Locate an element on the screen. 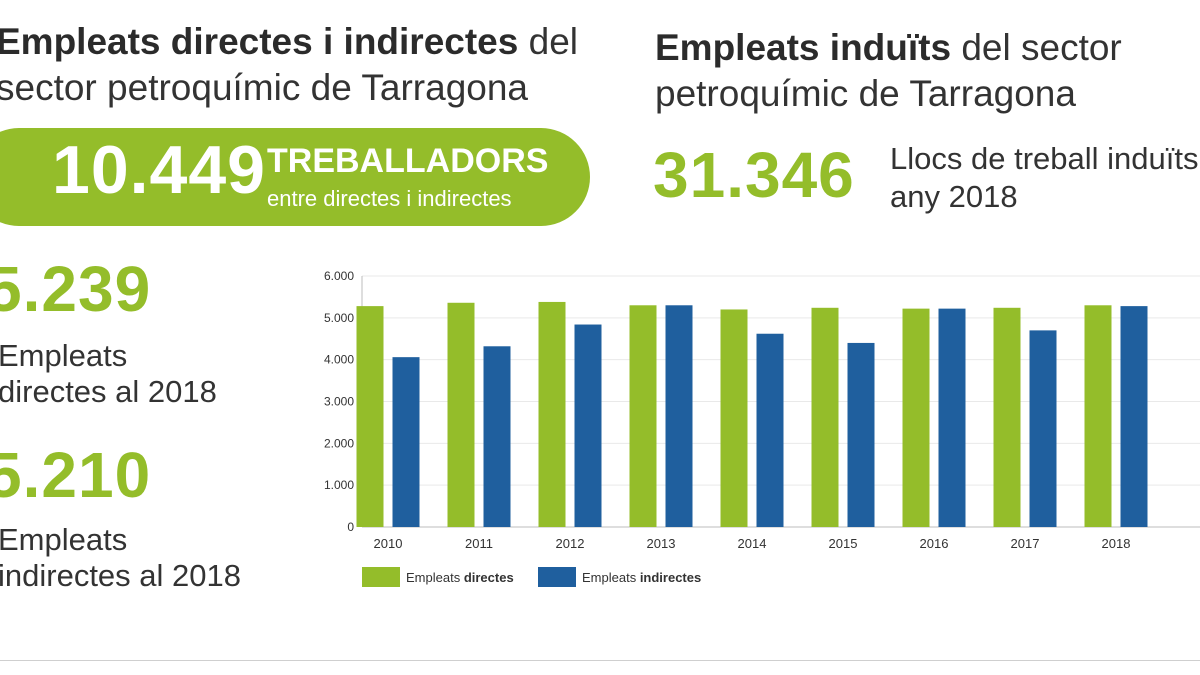 The image size is (1200, 675). total-workers-word: TREBALLADORS is located at coordinates (408, 161).